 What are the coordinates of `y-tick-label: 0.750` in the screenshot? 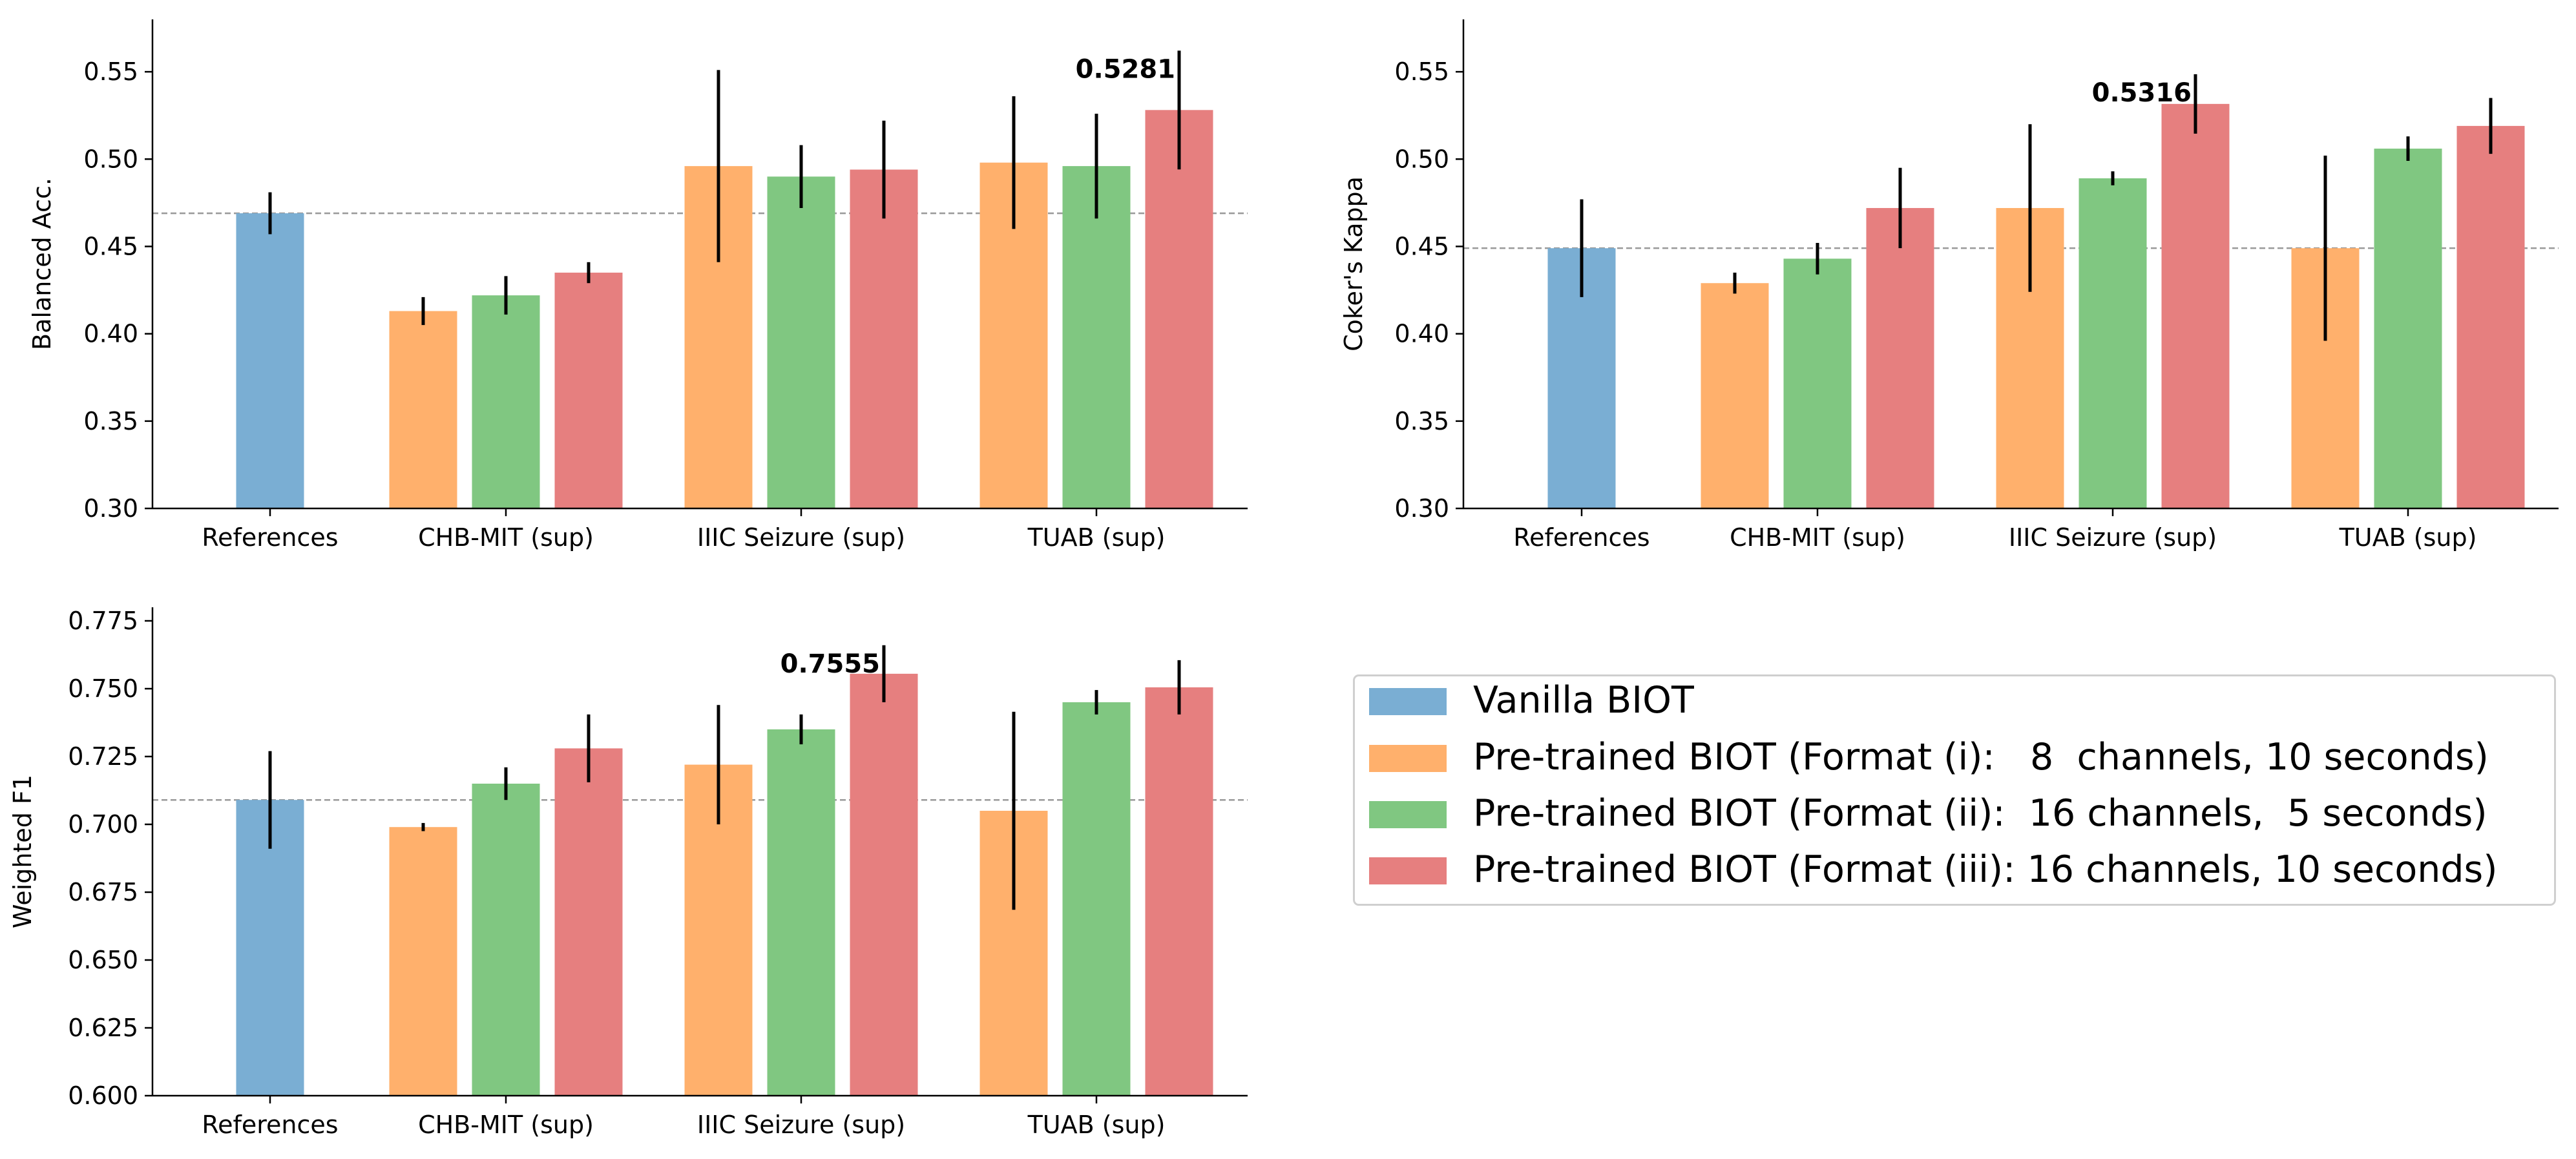 It's located at (103, 688).